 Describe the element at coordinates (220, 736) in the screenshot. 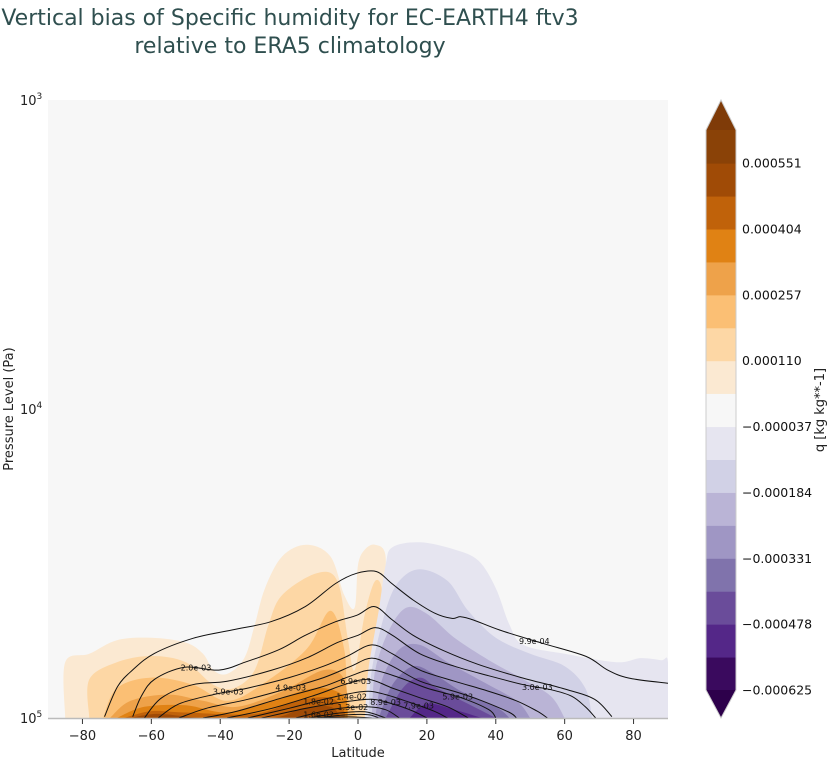

I see `x-tick-label: −40` at that location.